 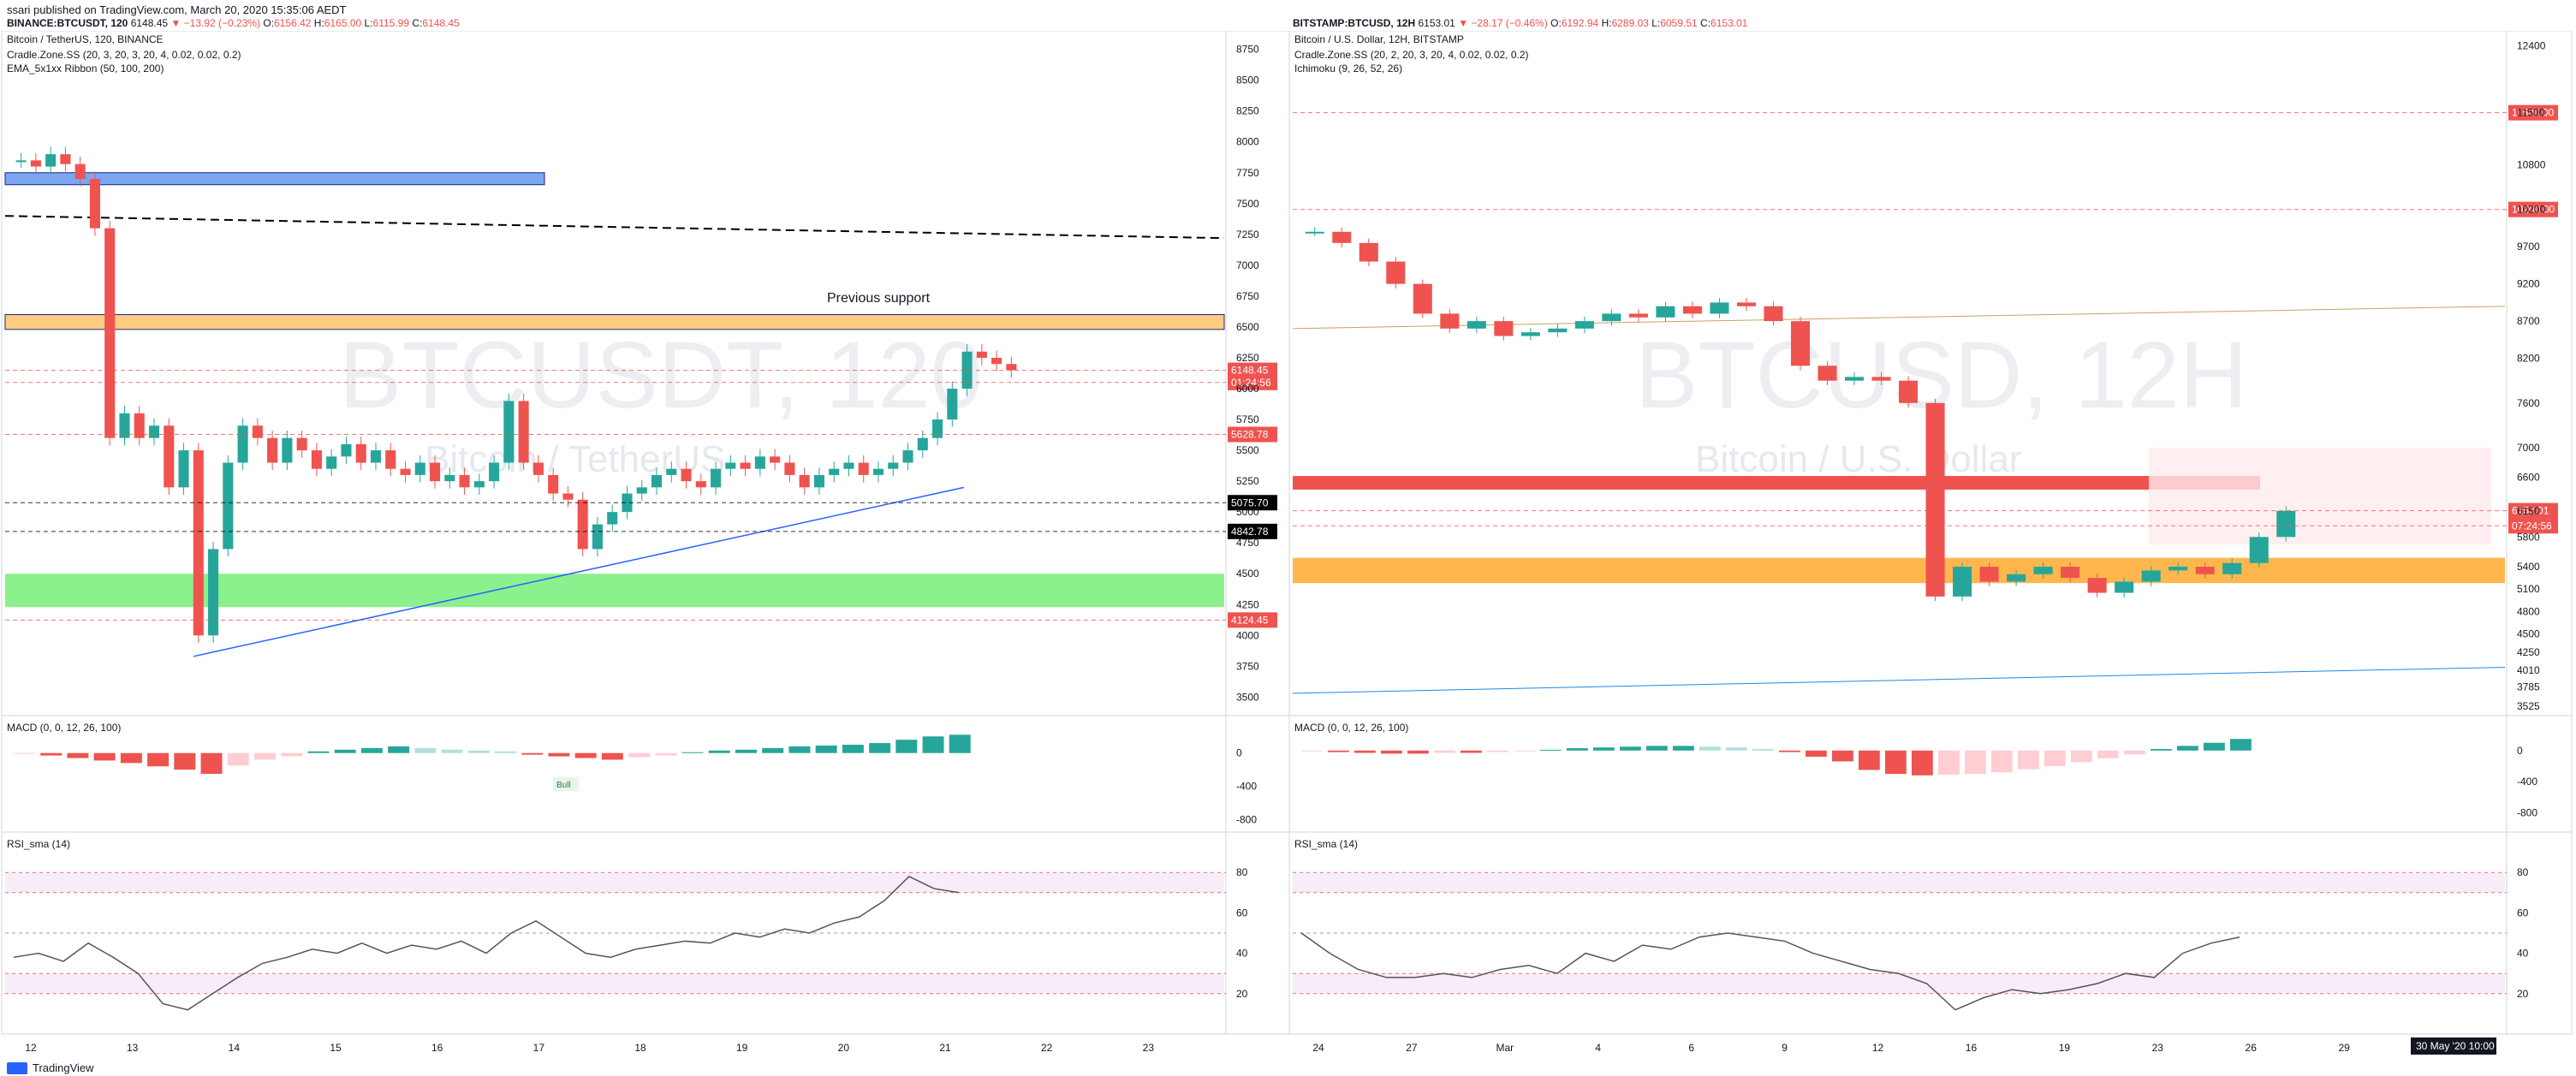 I want to click on price-label: 4842.78, so click(x=1250, y=532).